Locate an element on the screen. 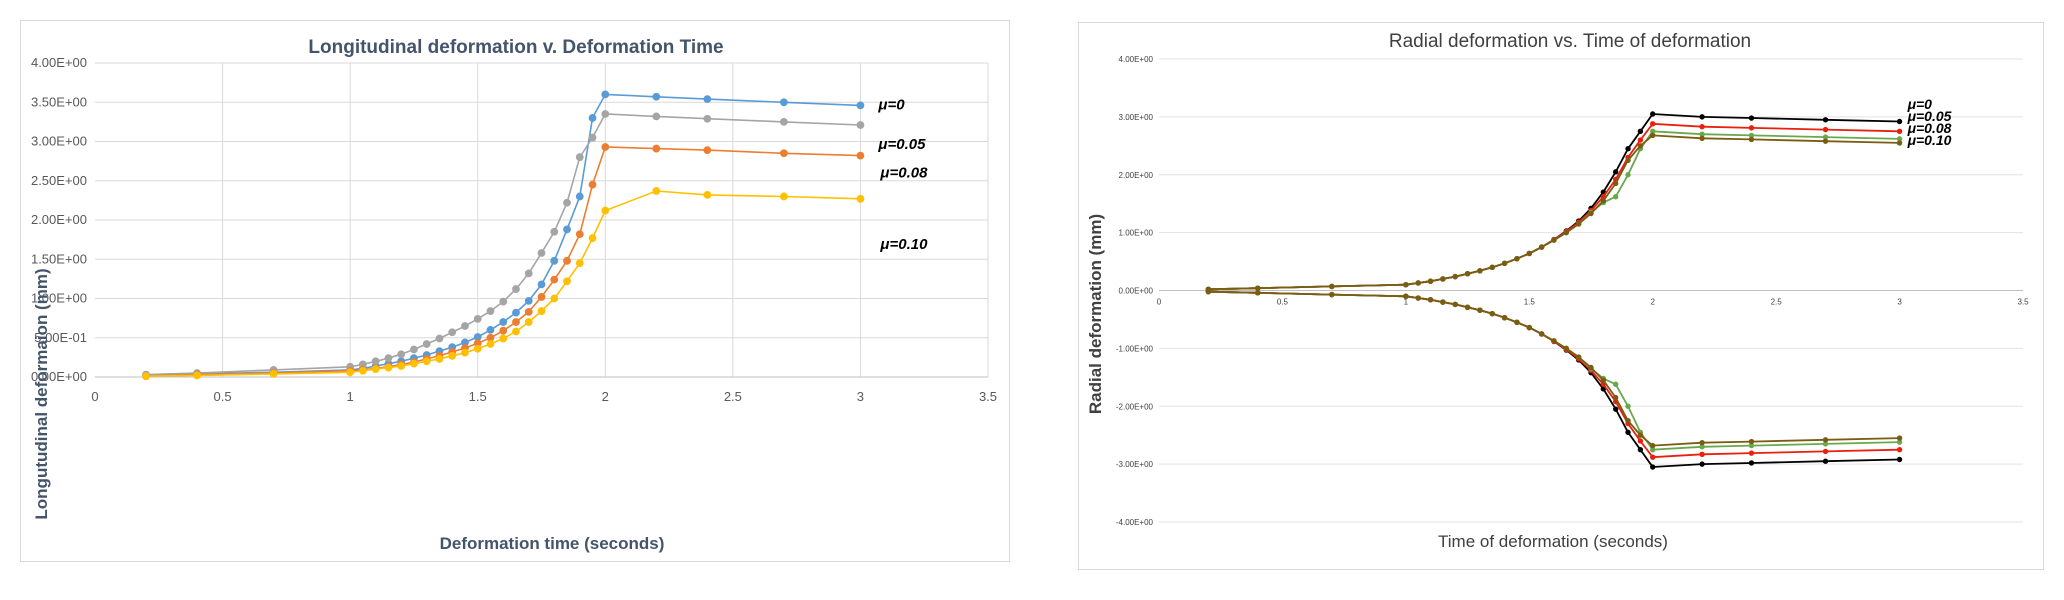 The width and height of the screenshot is (2064, 600). legend-label-mu-0-05: μ=0.05 is located at coordinates (901, 144).